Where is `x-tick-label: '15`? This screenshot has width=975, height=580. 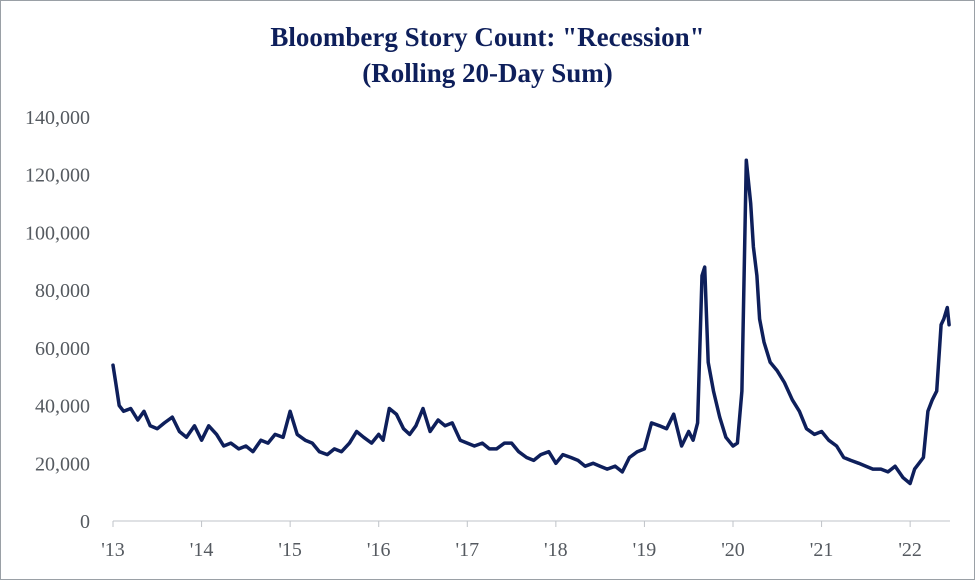 x-tick-label: '15 is located at coordinates (290, 550).